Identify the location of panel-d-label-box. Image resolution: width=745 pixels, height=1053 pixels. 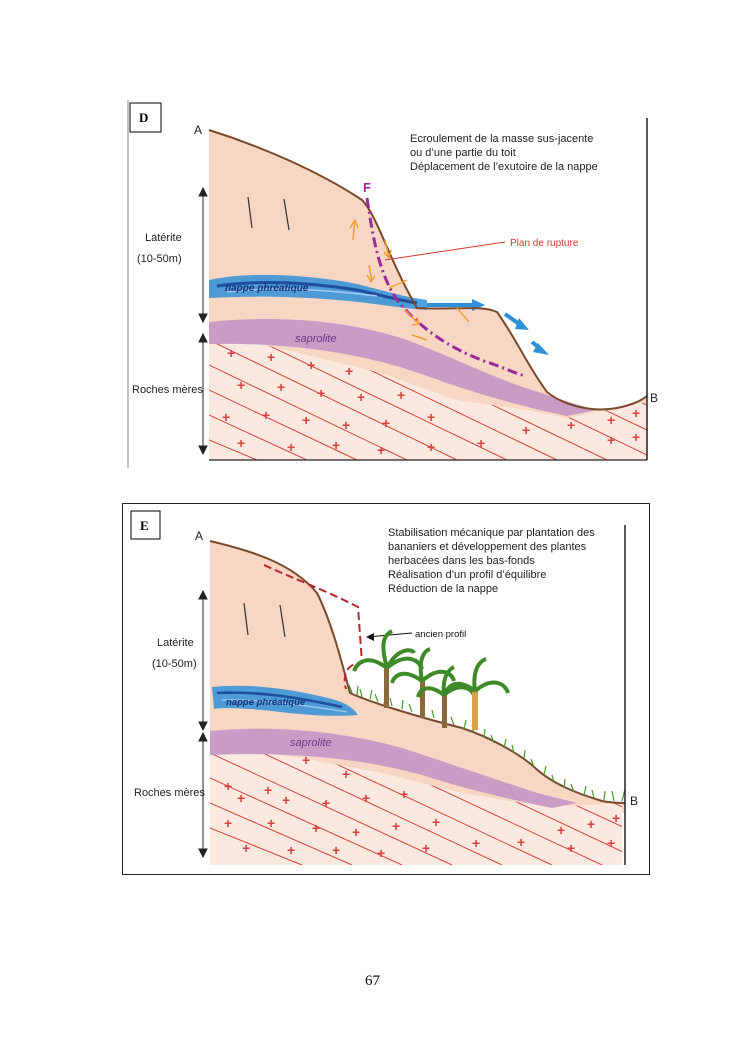
(145, 117).